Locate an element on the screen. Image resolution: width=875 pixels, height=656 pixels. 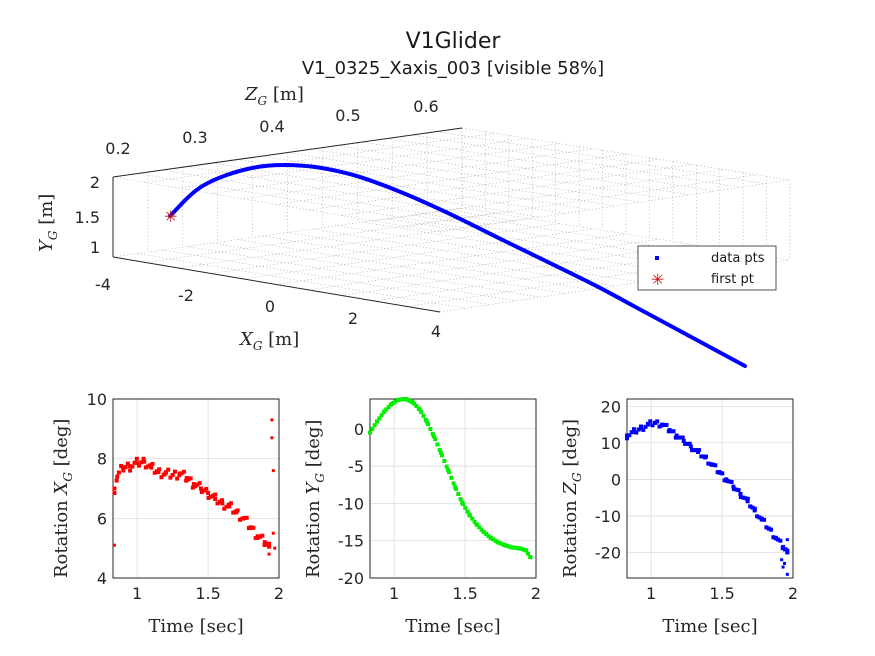
rotation-z-xlabel: Time [sec] is located at coordinates (709, 626).